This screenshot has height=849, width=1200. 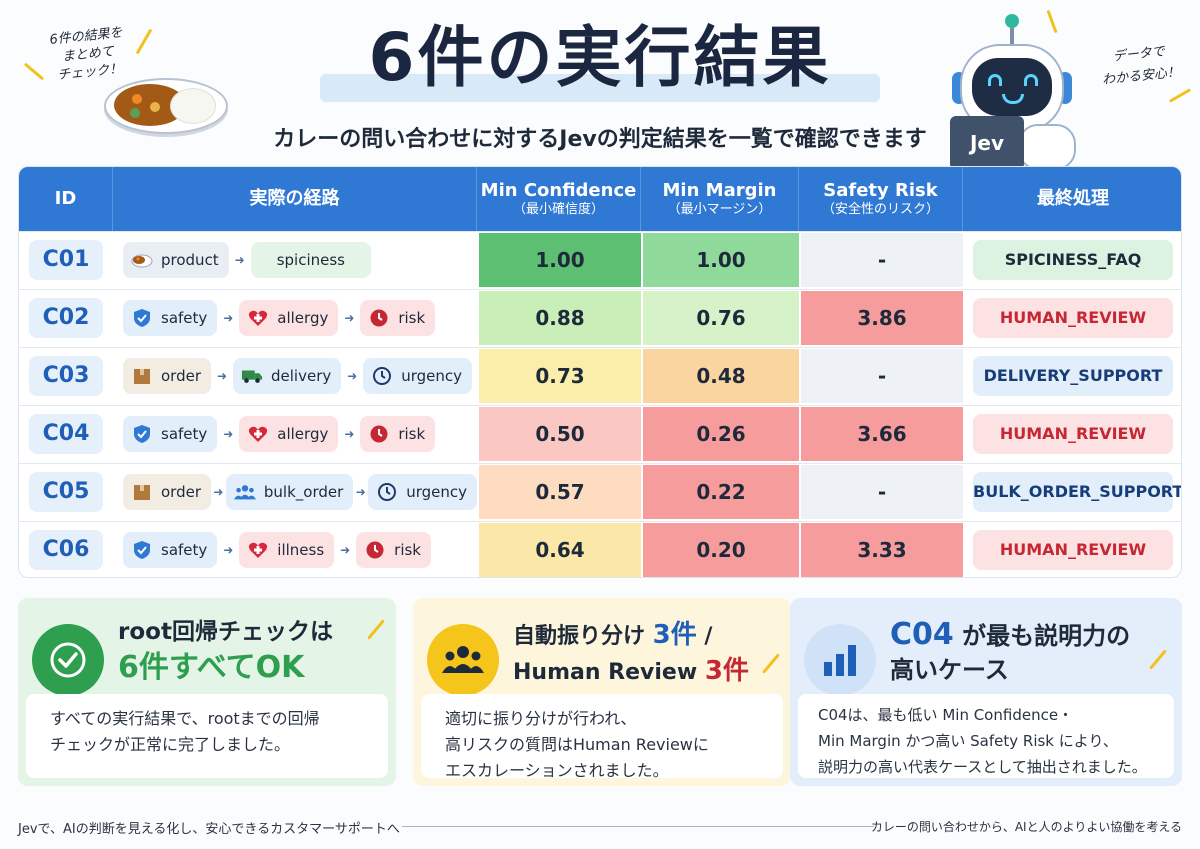 I want to click on safety-risk-cell: 3.86, so click(x=882, y=318).